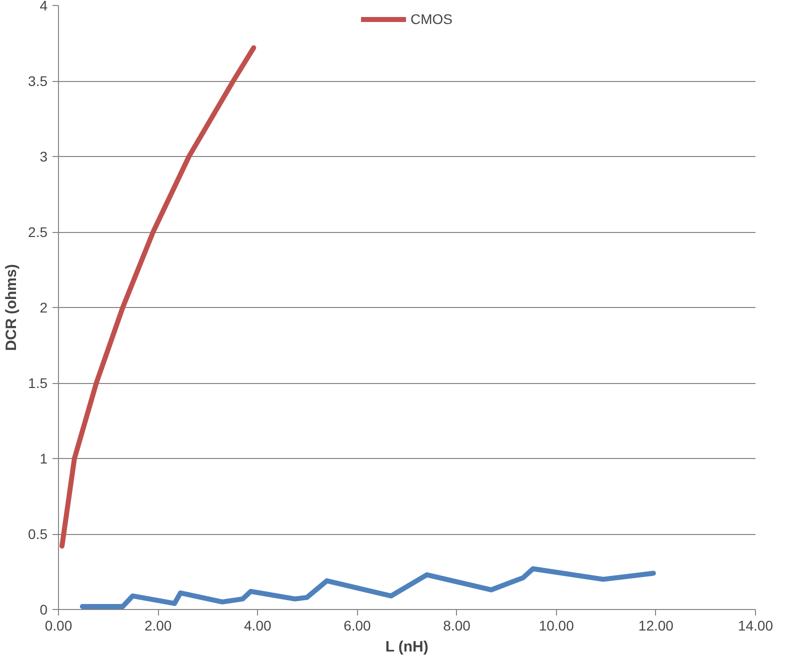  I want to click on legend-label: CMOS, so click(431, 19).